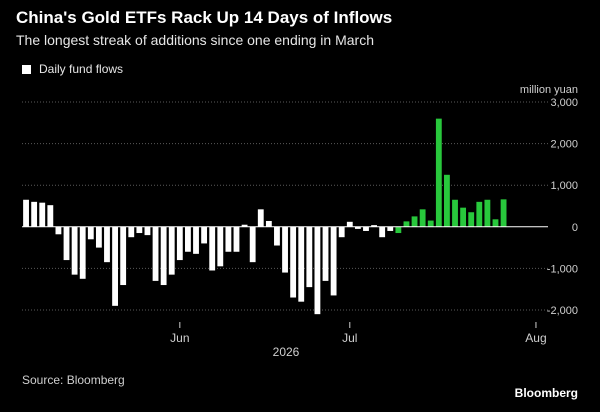  Describe the element at coordinates (564, 186) in the screenshot. I see `y-tick-label: 1,000` at that location.